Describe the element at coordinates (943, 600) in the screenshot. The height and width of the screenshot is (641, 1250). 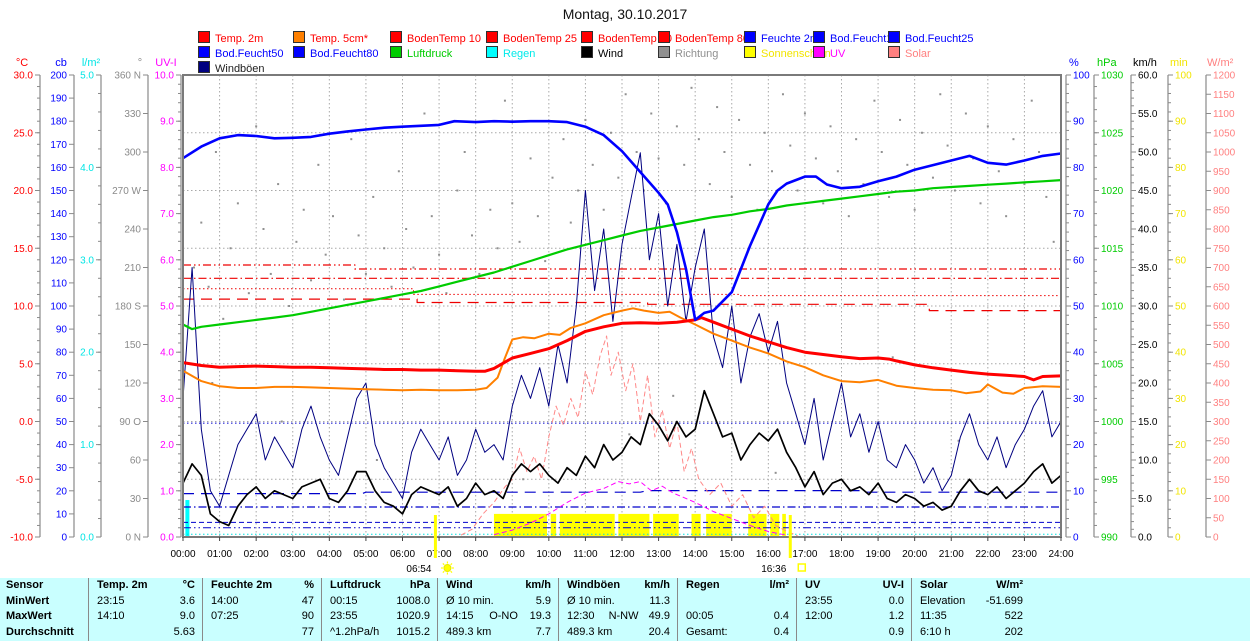
I see `table-cell: Elevation` at that location.